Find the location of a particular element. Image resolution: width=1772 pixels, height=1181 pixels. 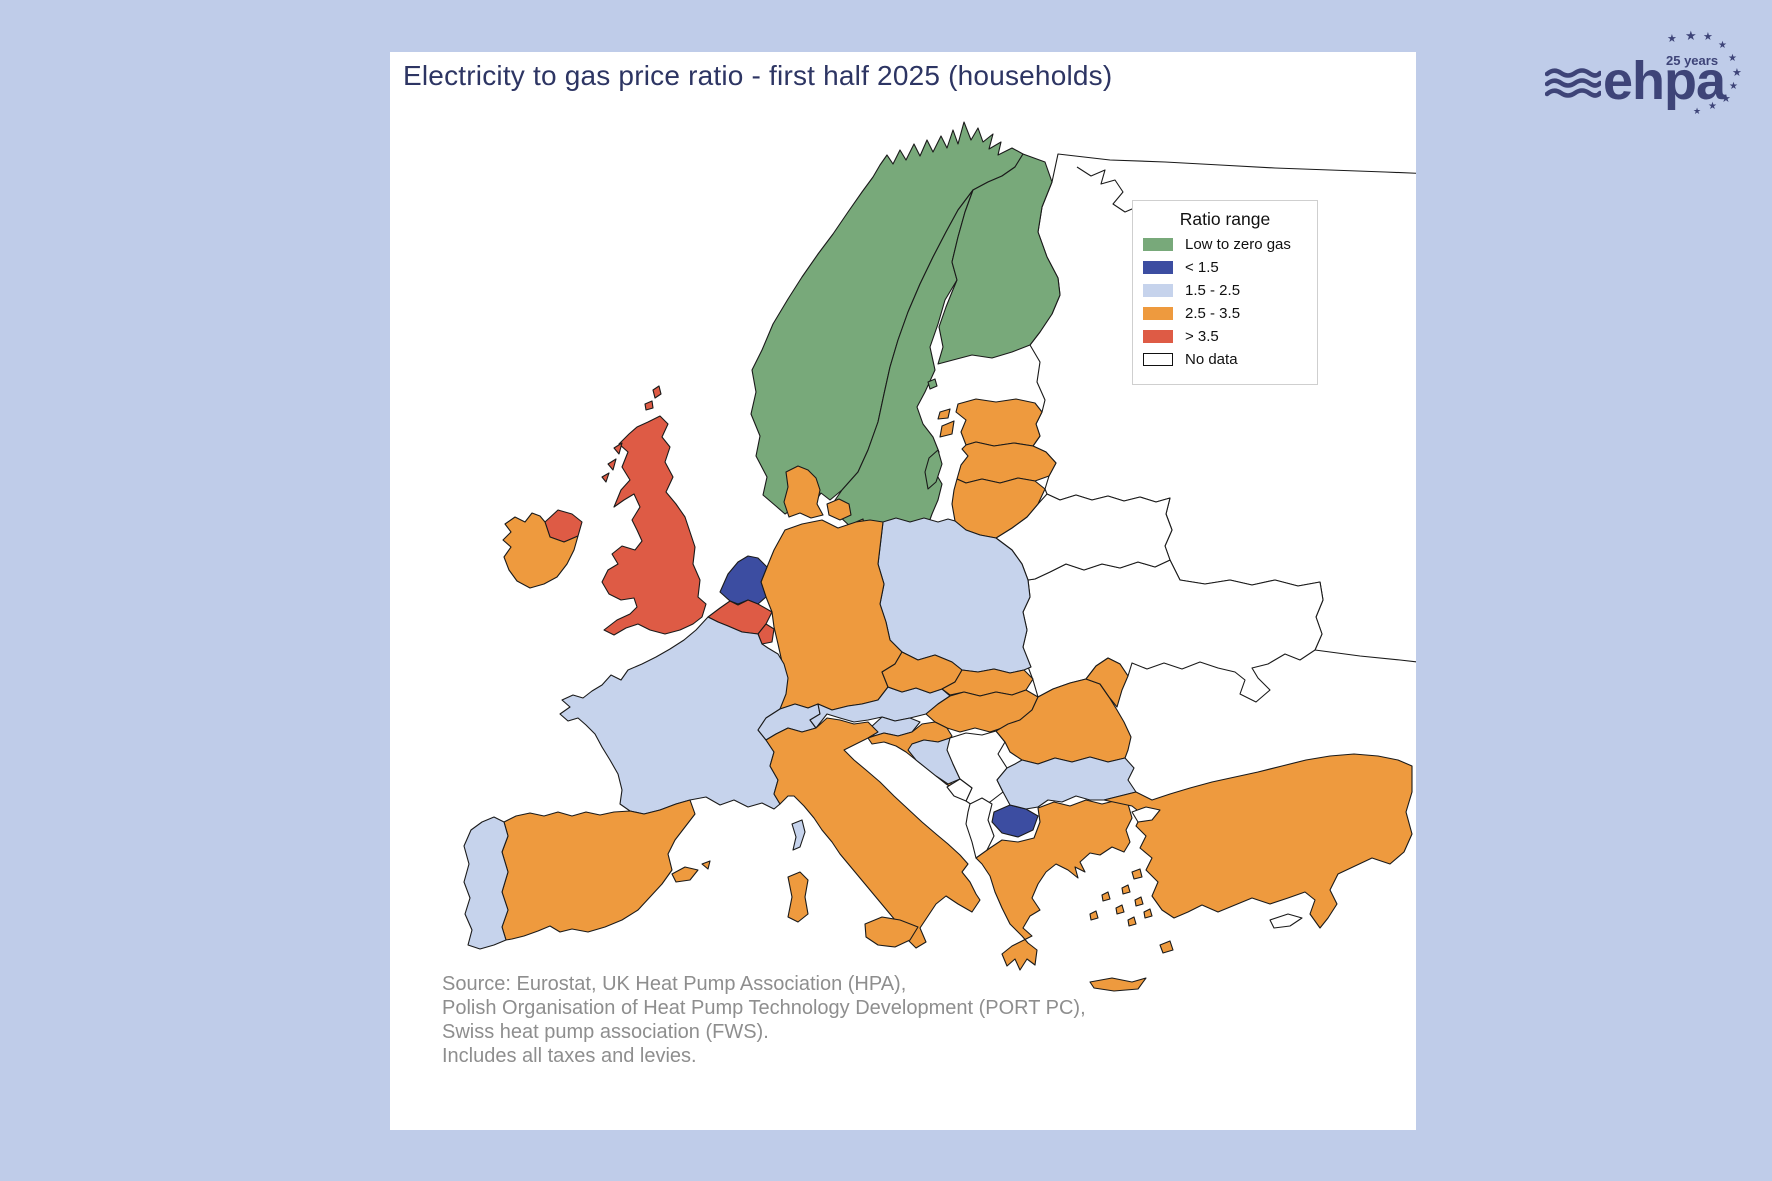

logo-brand-text: ehpa is located at coordinates (1664, 81).